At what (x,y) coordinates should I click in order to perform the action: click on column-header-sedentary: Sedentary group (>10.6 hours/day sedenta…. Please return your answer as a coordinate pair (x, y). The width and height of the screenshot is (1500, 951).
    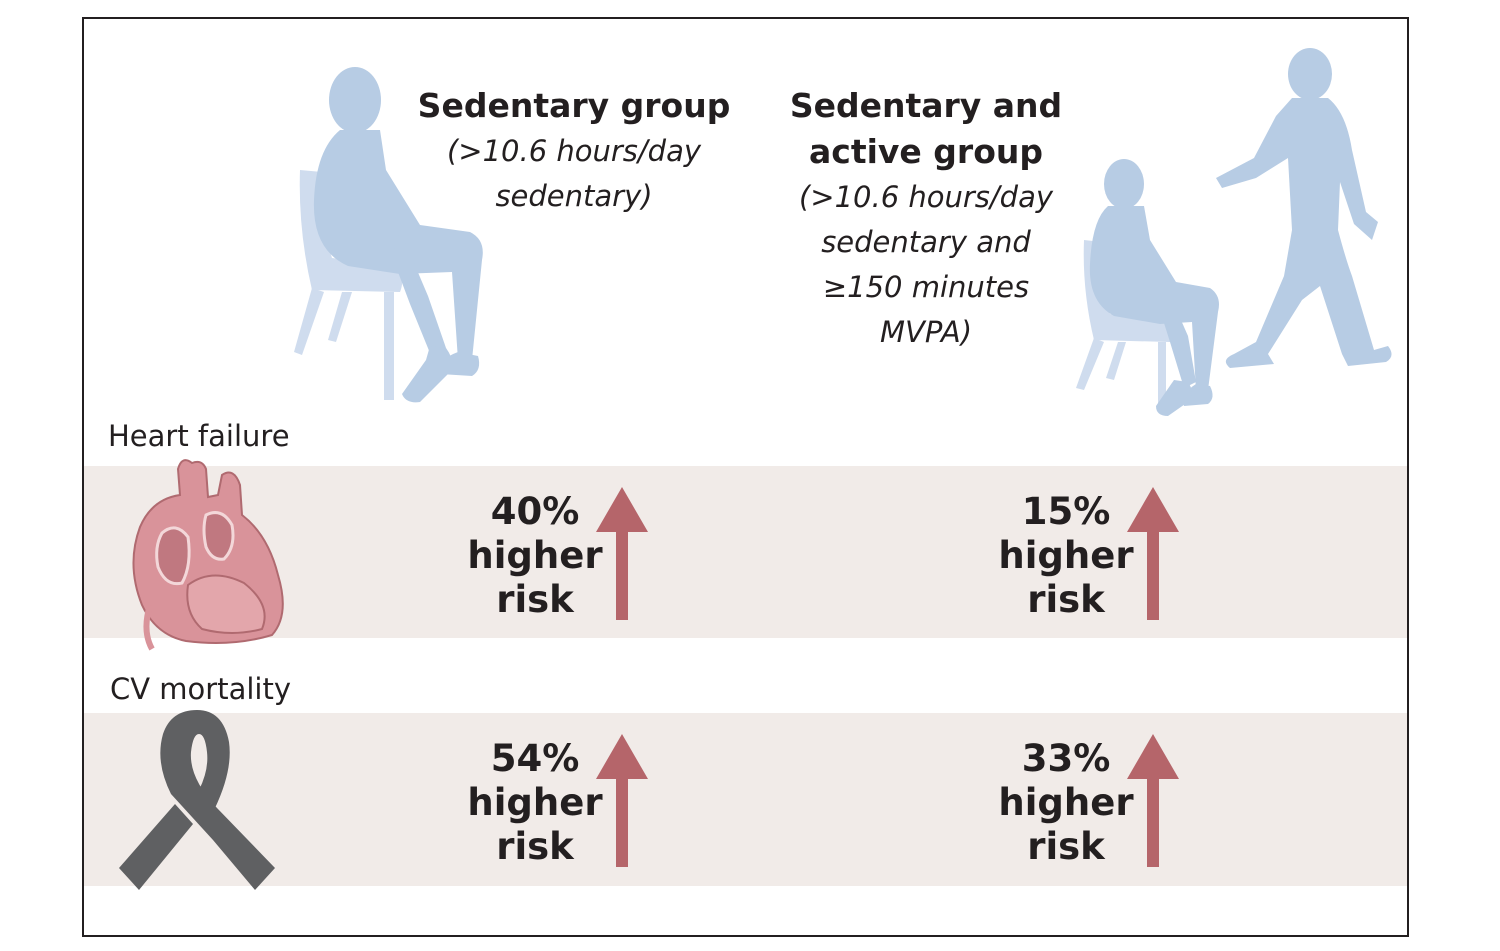
    Looking at the image, I should click on (574, 151).